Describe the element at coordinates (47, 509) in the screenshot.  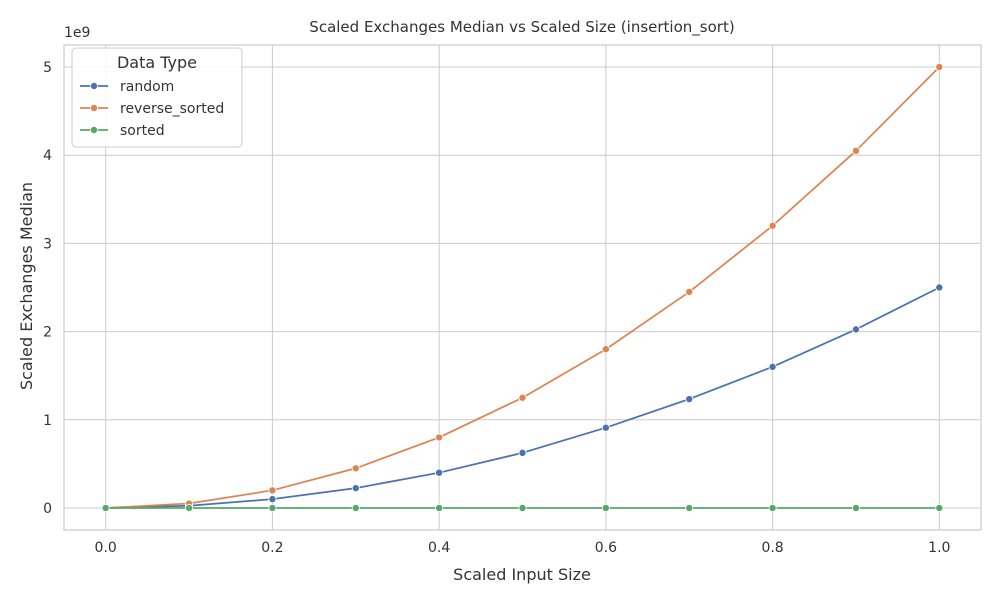
I see `y-tick-label: 0` at that location.